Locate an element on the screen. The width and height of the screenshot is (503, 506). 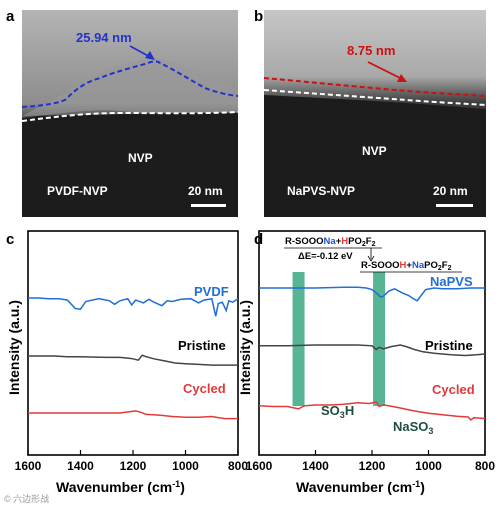
panel-d-xlabel: Wavenumber (cm-1) is located at coordinates (360, 487).